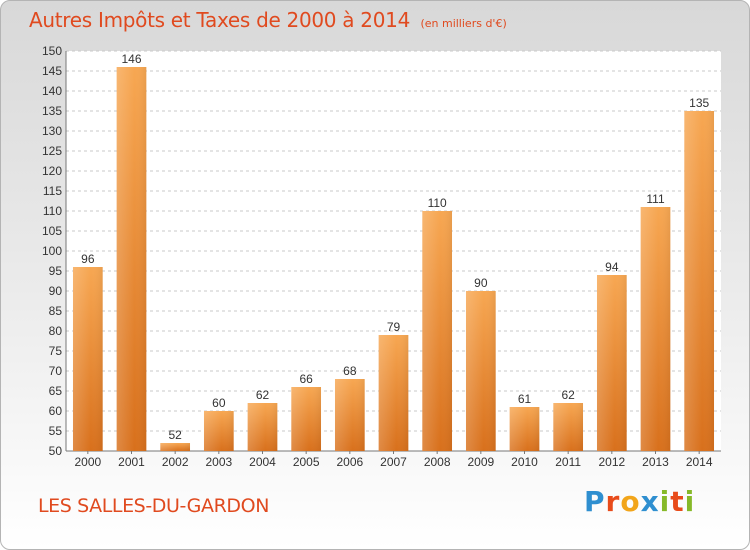  I want to click on y-tick-label: 115, so click(52, 191).